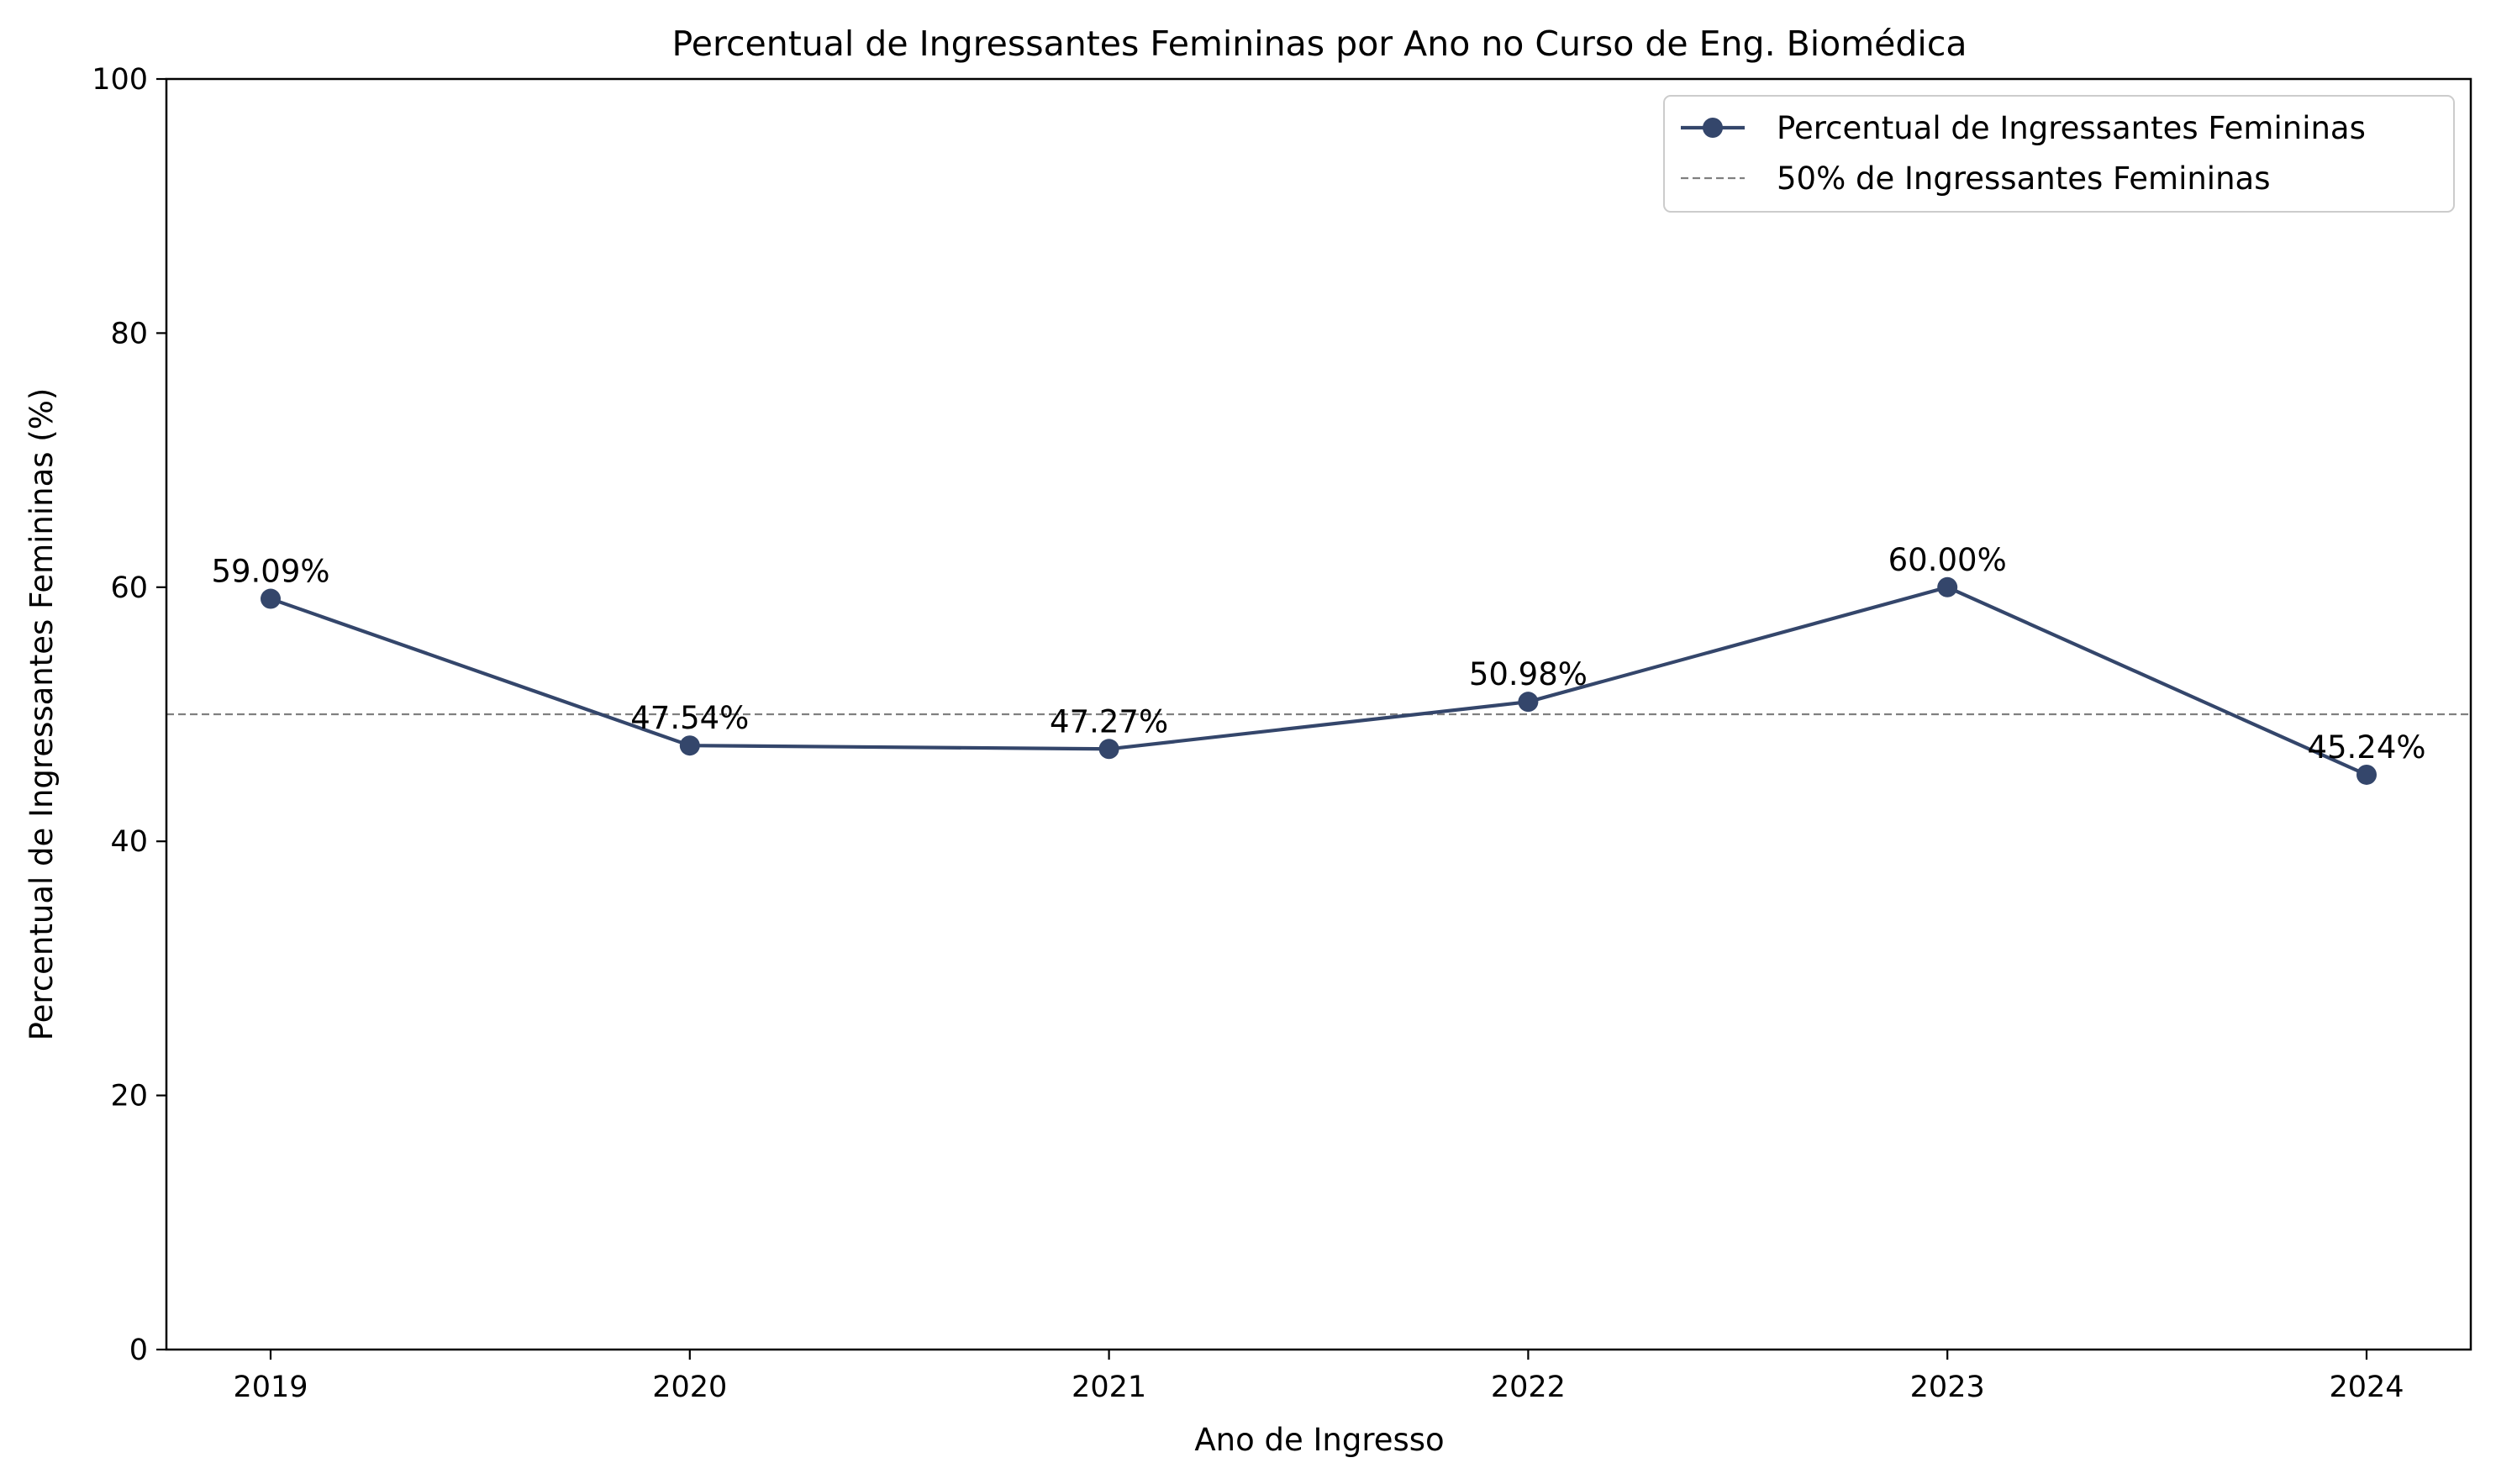 The width and height of the screenshot is (2496, 1484). Describe the element at coordinates (129, 588) in the screenshot. I see `y-tick-label: 60` at that location.